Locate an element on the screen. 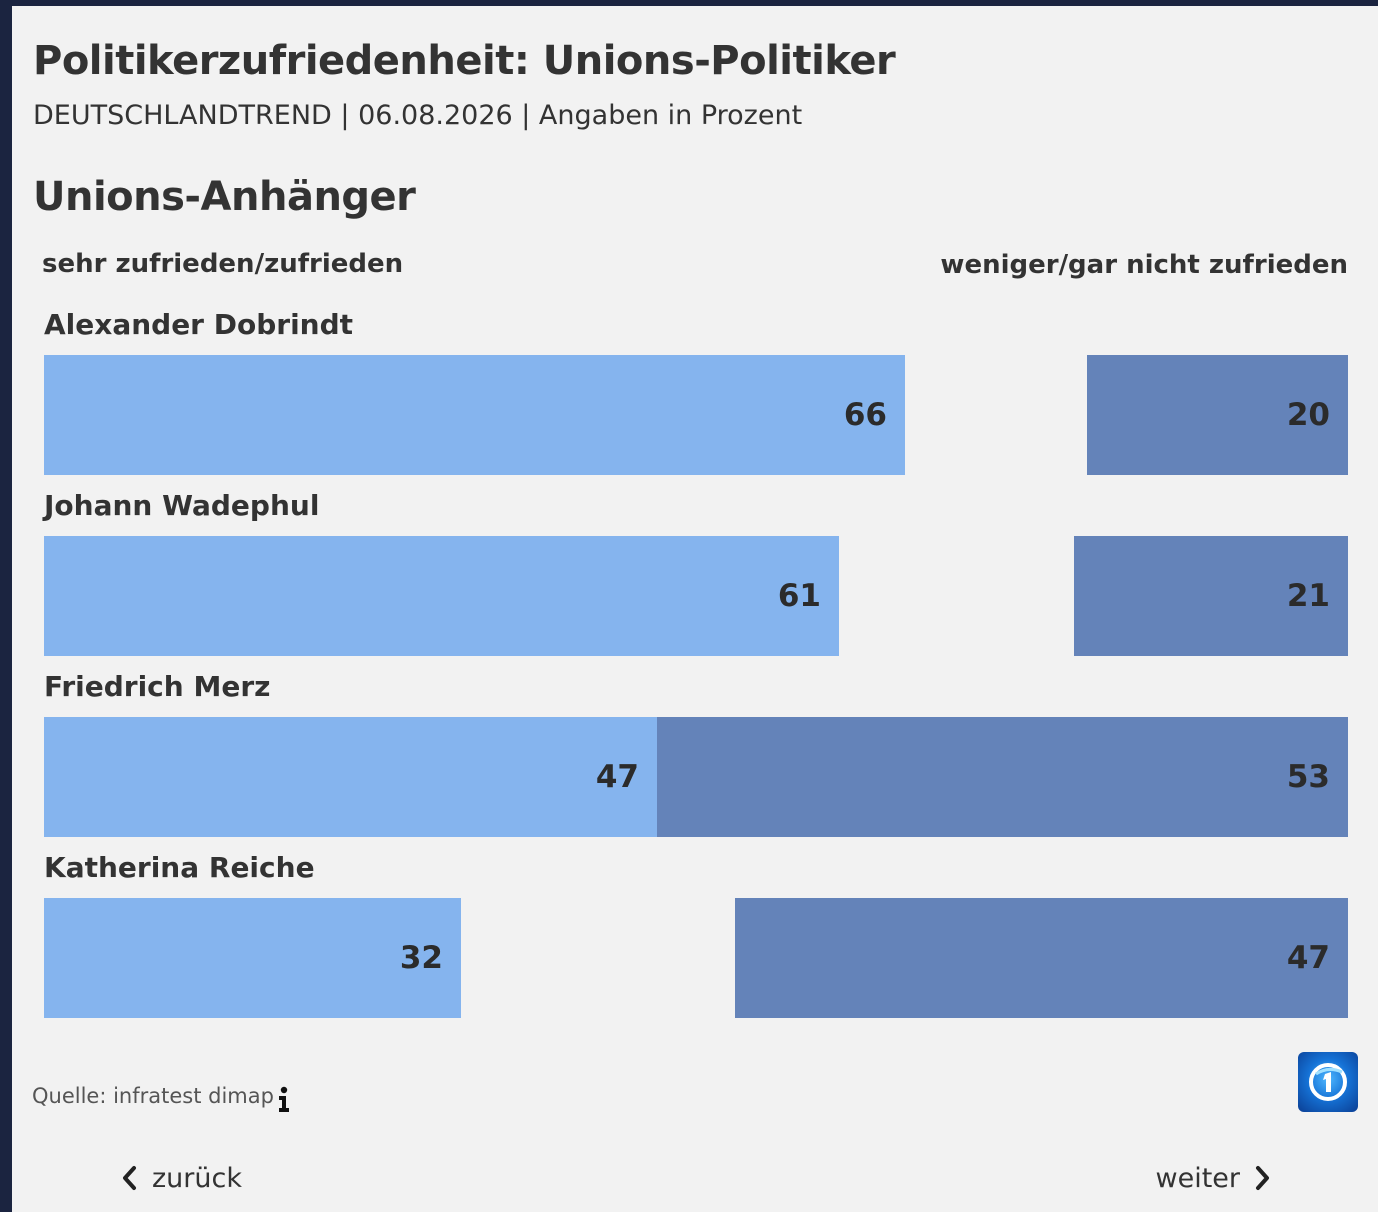 The height and width of the screenshot is (1212, 1378). tagesschau-logo-icon is located at coordinates (1328, 1082).